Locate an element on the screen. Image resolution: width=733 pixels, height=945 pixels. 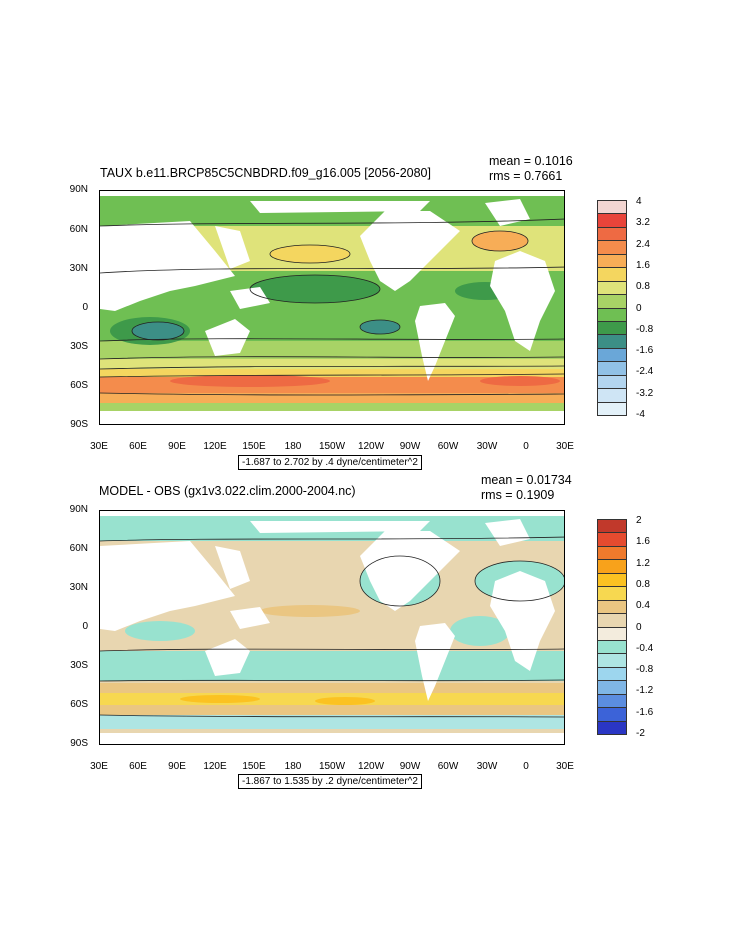
colorbar-label: 1.6 is located at coordinates (643, 265).